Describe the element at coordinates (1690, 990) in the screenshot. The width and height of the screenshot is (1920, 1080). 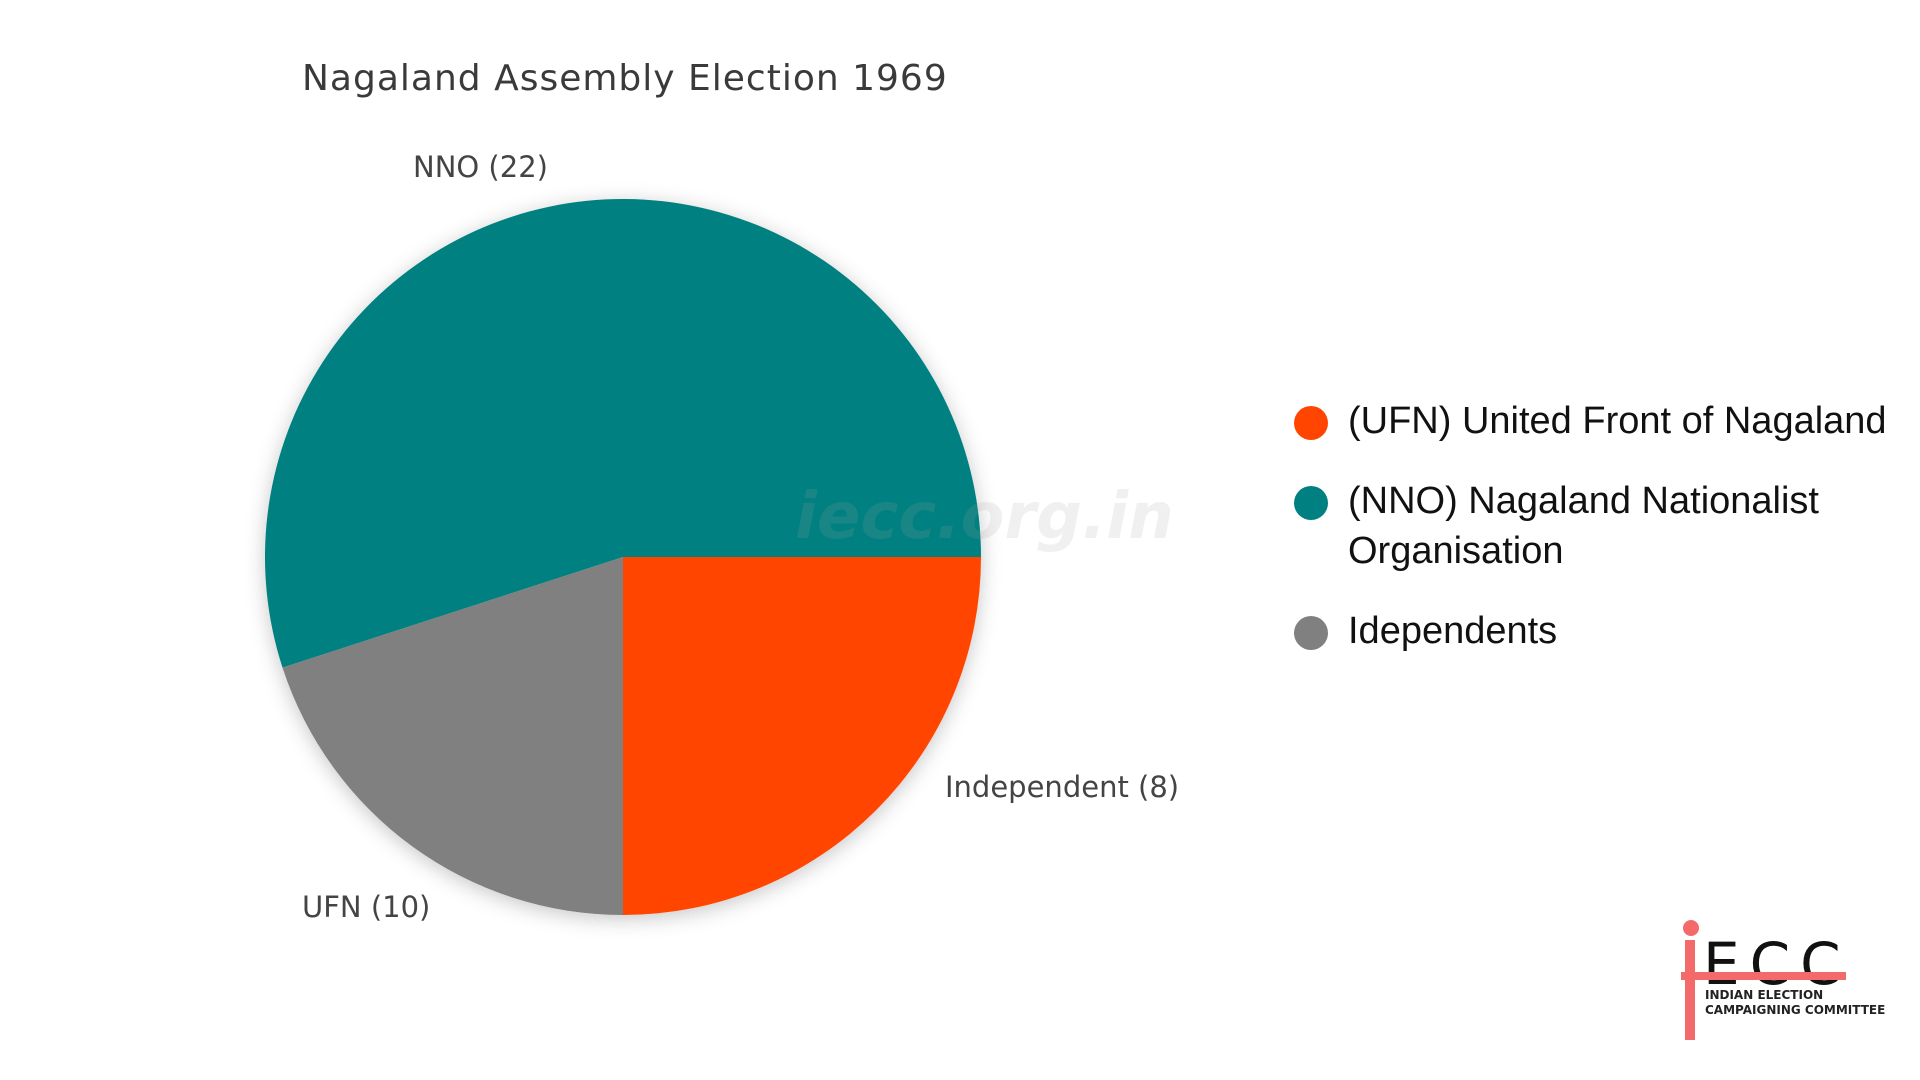
I see `logo-i-stem` at that location.